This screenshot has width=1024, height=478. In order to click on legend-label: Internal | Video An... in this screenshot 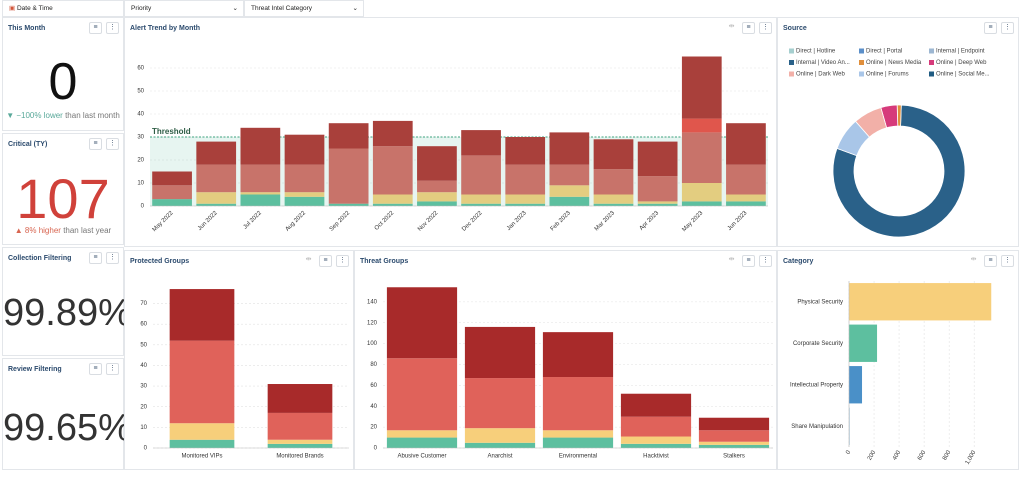, I will do `click(823, 63)`.